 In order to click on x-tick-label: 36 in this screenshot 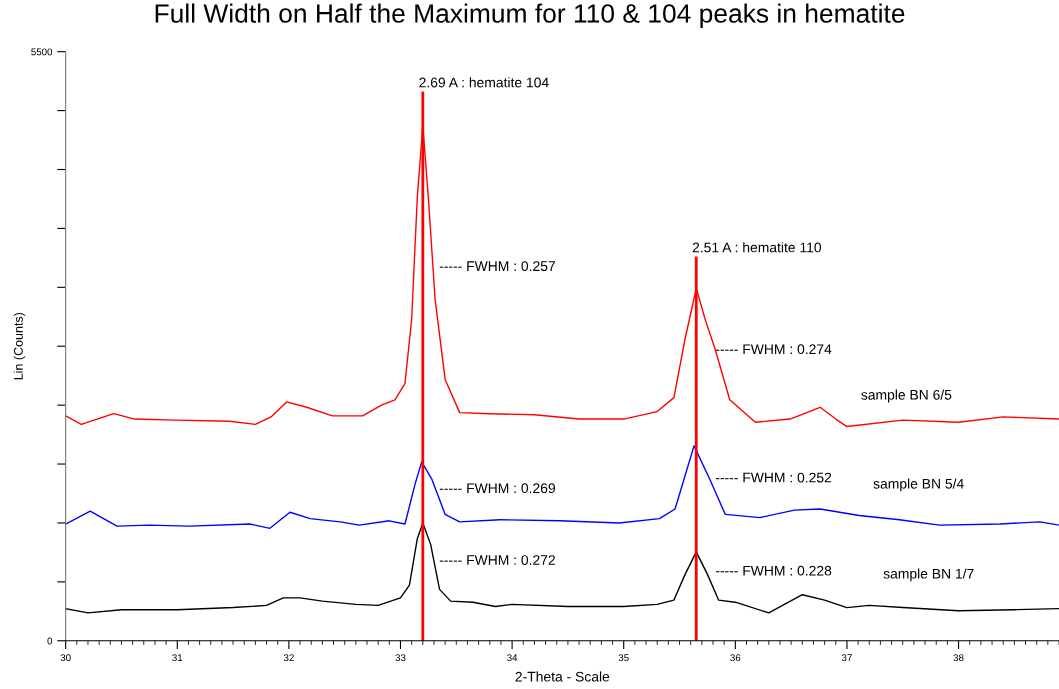, I will do `click(735, 658)`.